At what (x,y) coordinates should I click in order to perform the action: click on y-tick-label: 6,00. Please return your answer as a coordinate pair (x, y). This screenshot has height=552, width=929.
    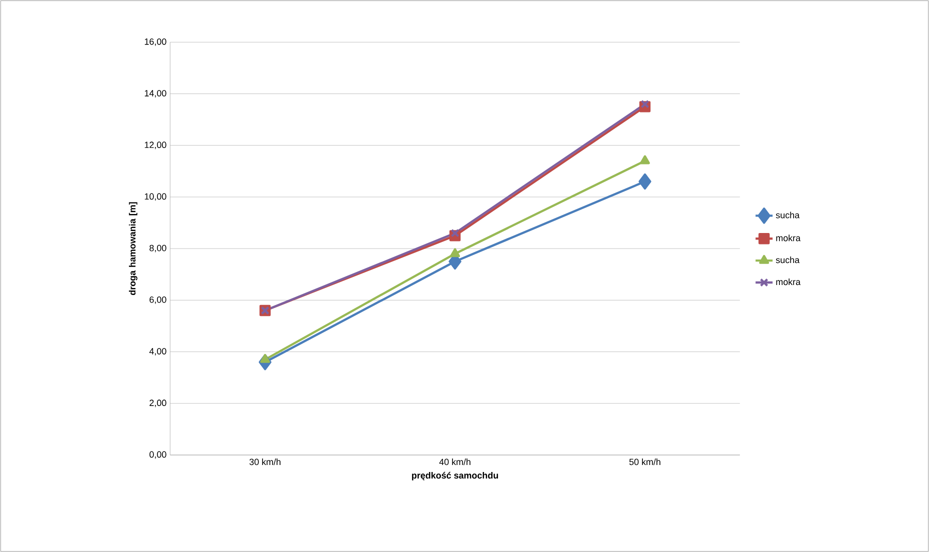
    Looking at the image, I should click on (158, 300).